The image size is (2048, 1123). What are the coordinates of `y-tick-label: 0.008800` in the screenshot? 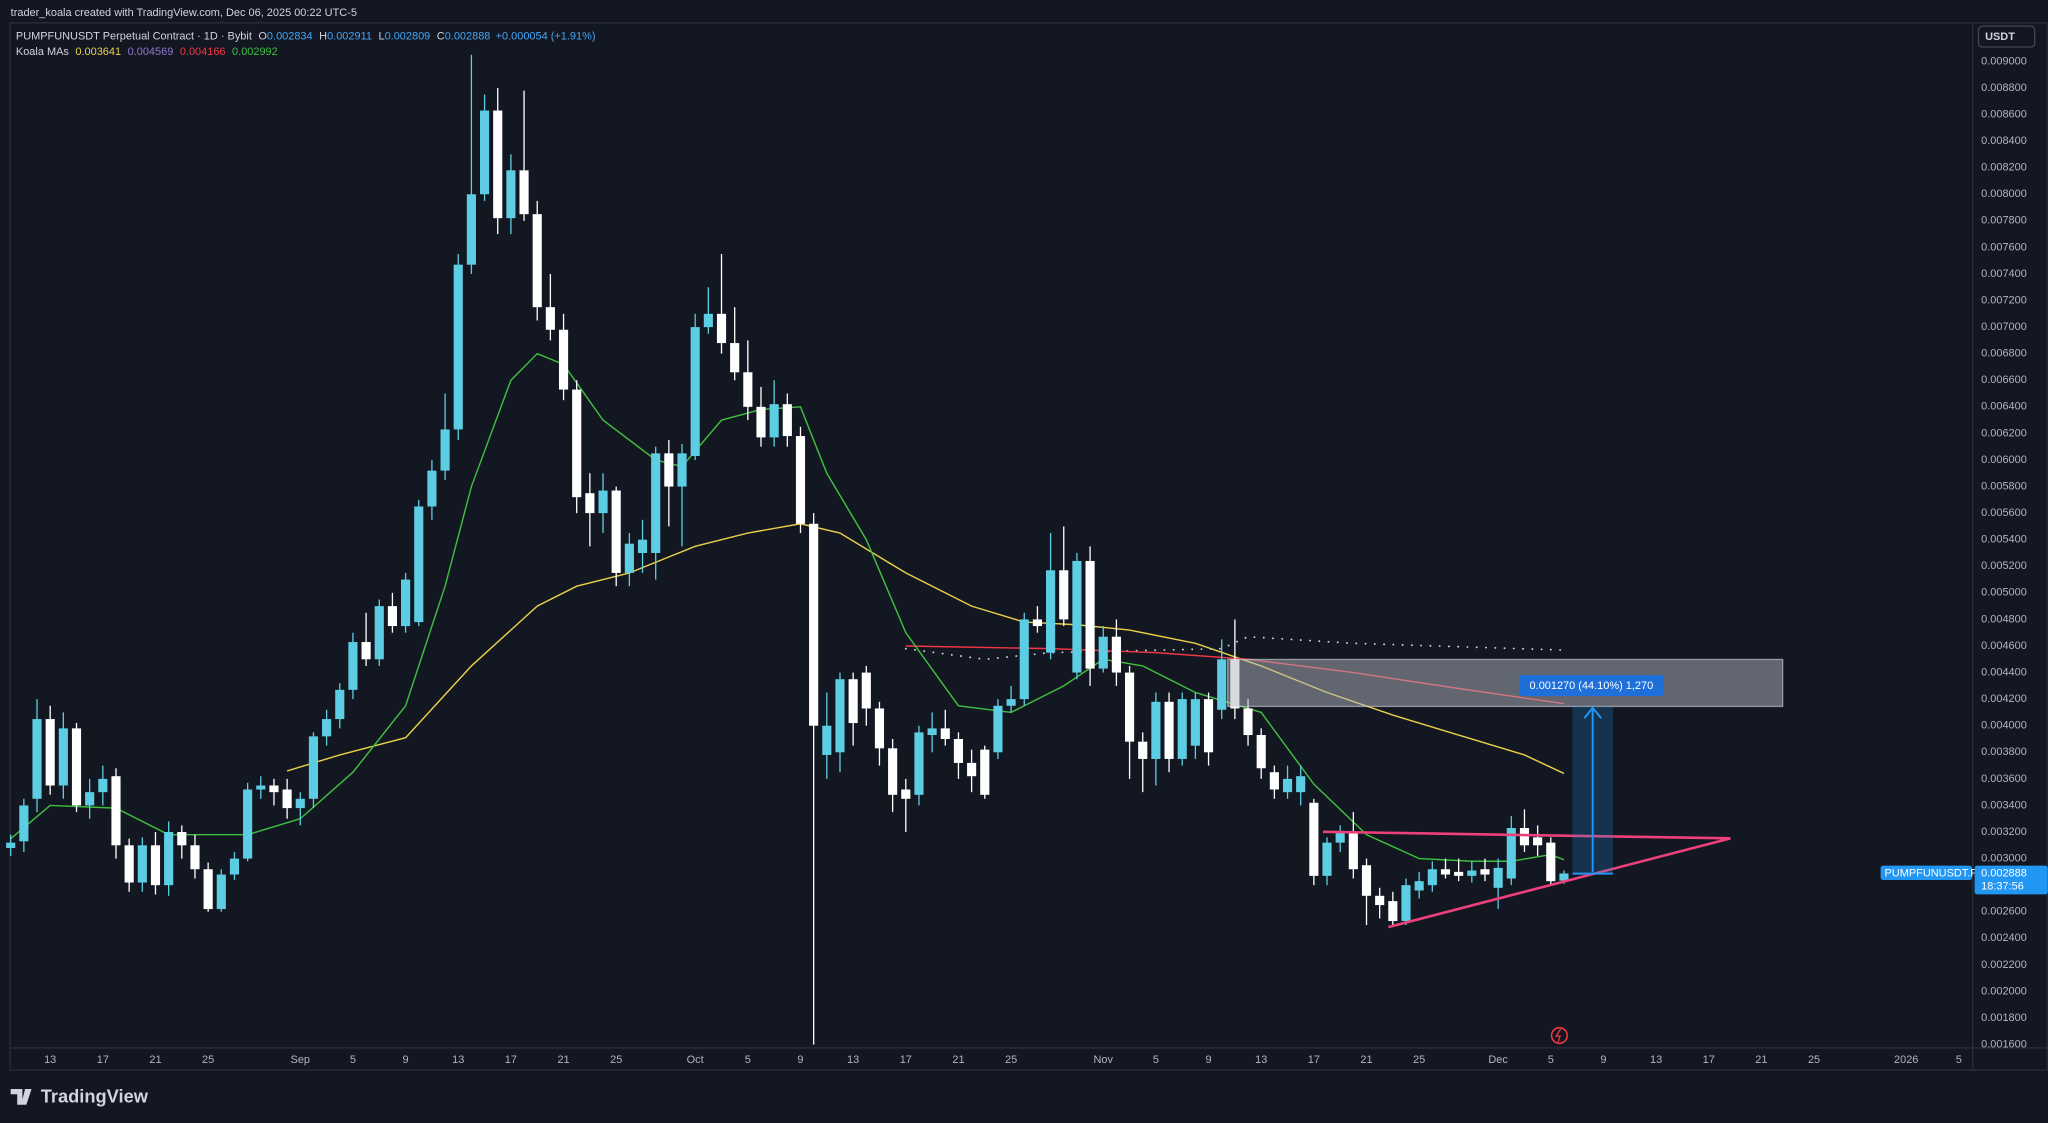 It's located at (2004, 88).